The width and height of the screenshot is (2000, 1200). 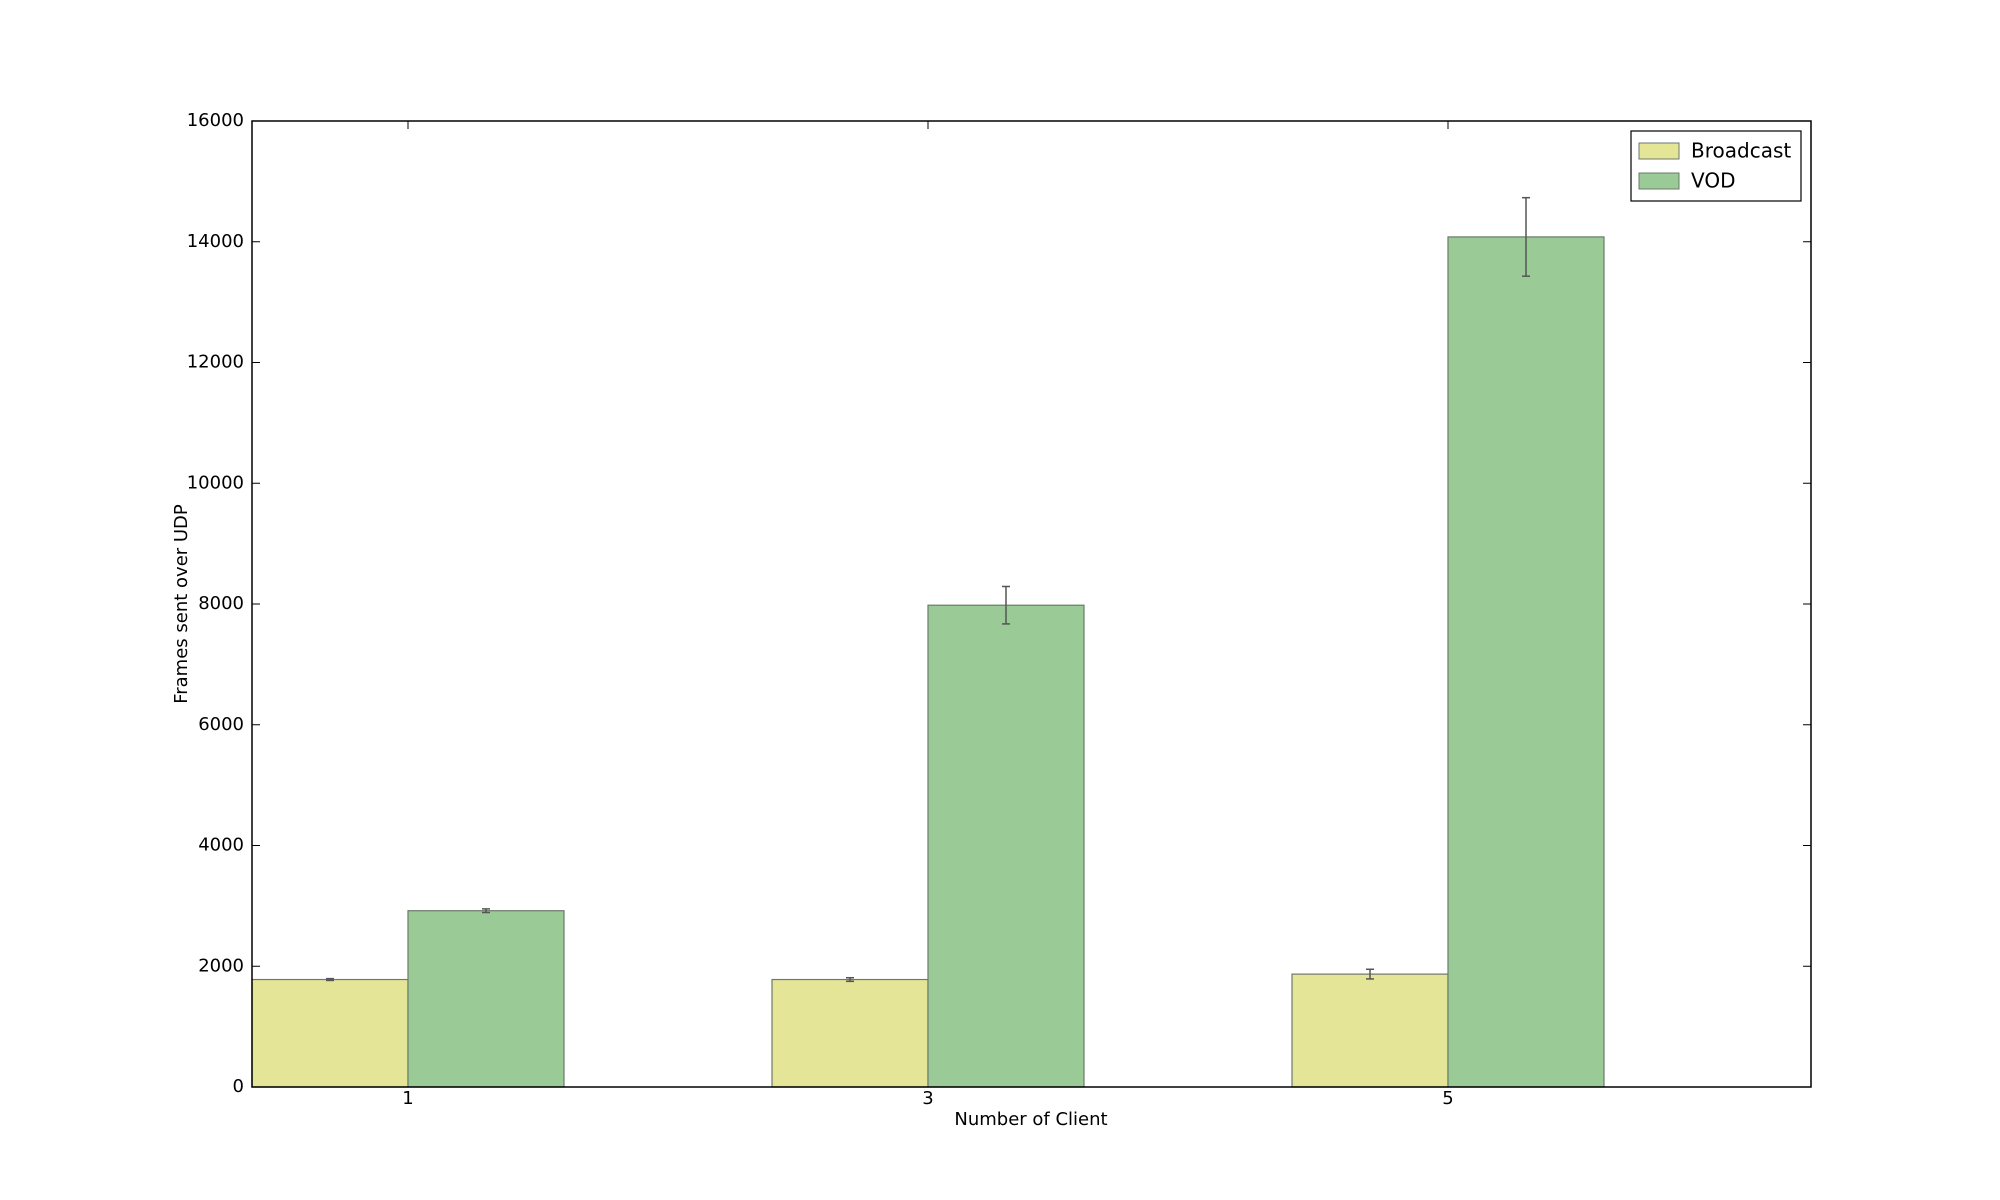 What do you see at coordinates (221, 603) in the screenshot?
I see `y-tick-label: 8000` at bounding box center [221, 603].